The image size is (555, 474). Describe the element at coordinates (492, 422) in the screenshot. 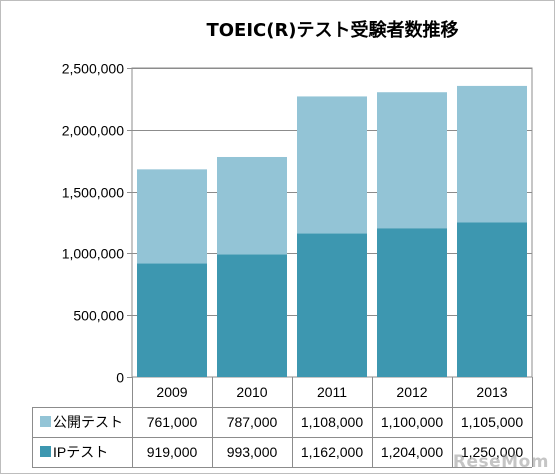

I see `data-table-cell: 1,105,000` at that location.